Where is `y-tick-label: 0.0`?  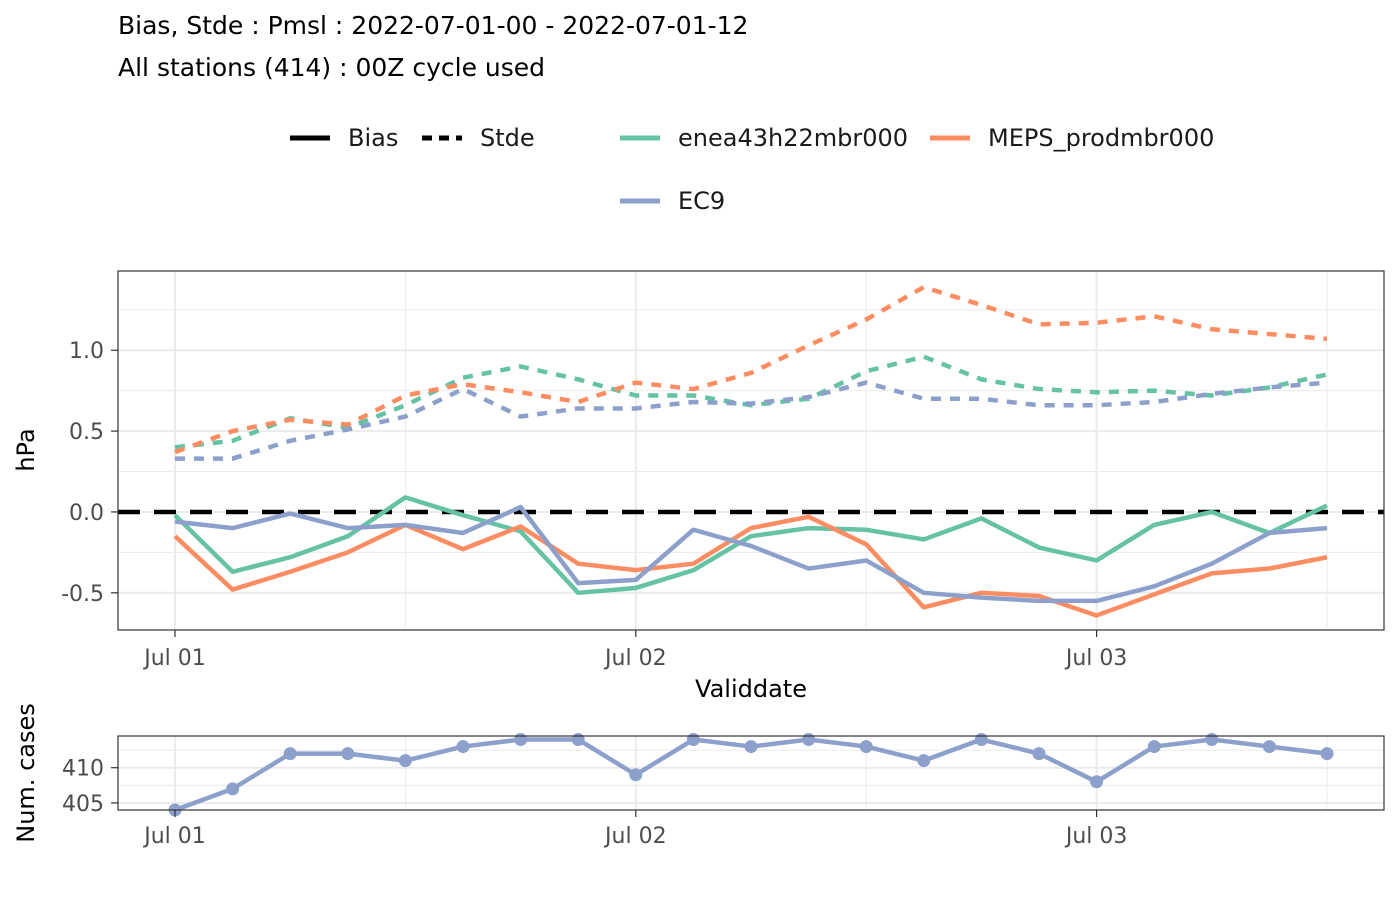 y-tick-label: 0.0 is located at coordinates (86, 513).